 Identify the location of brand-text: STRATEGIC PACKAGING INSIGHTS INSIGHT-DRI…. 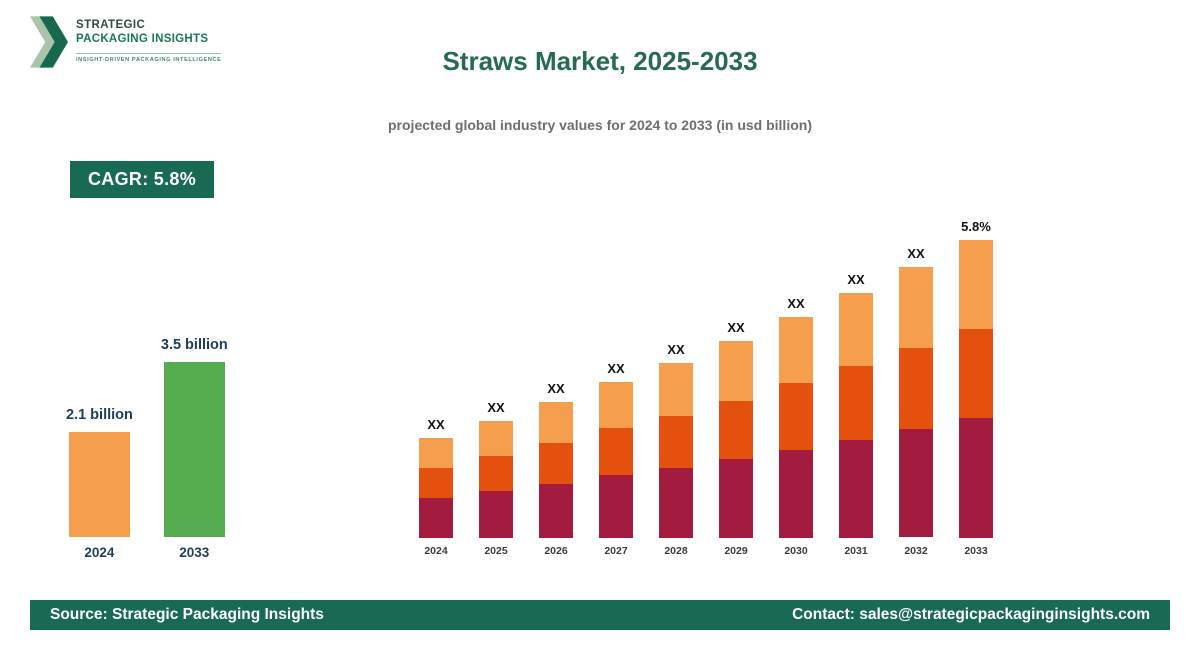
(149, 38).